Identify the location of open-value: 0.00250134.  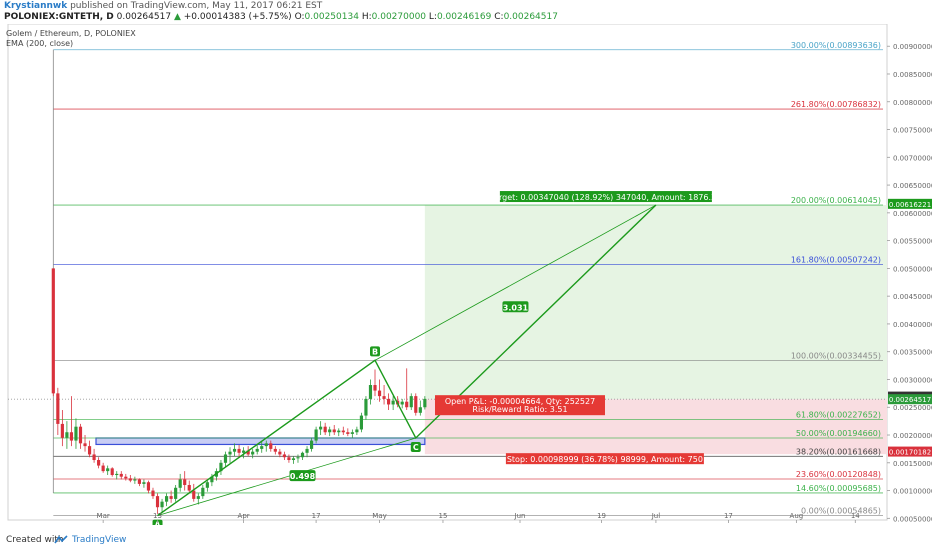
(331, 17).